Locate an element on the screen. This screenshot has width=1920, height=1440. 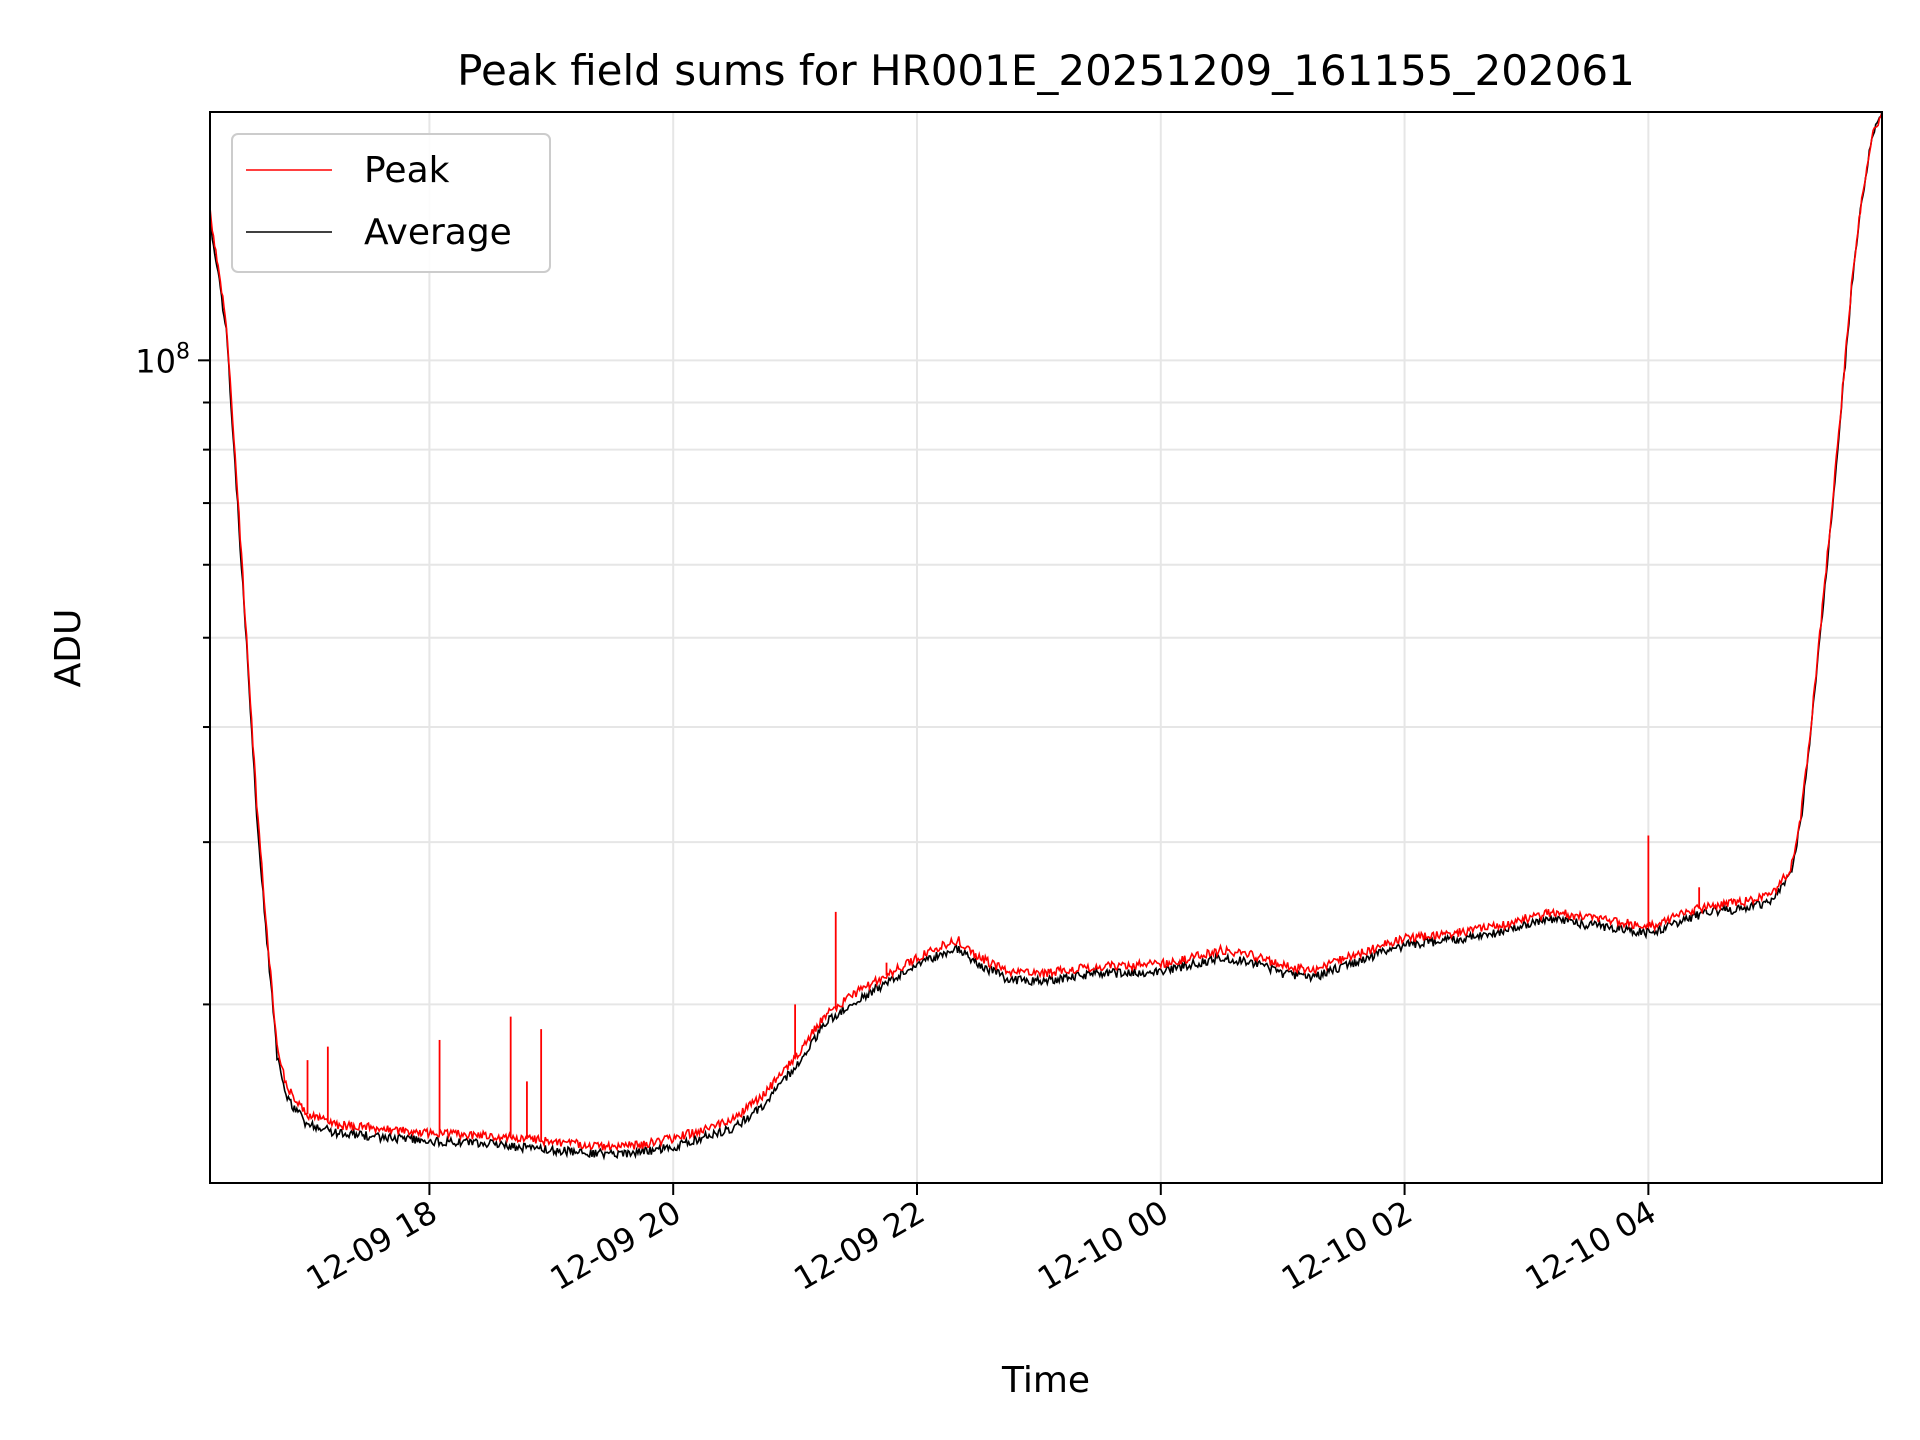
y-tick-label: 108 is located at coordinates (162, 359).